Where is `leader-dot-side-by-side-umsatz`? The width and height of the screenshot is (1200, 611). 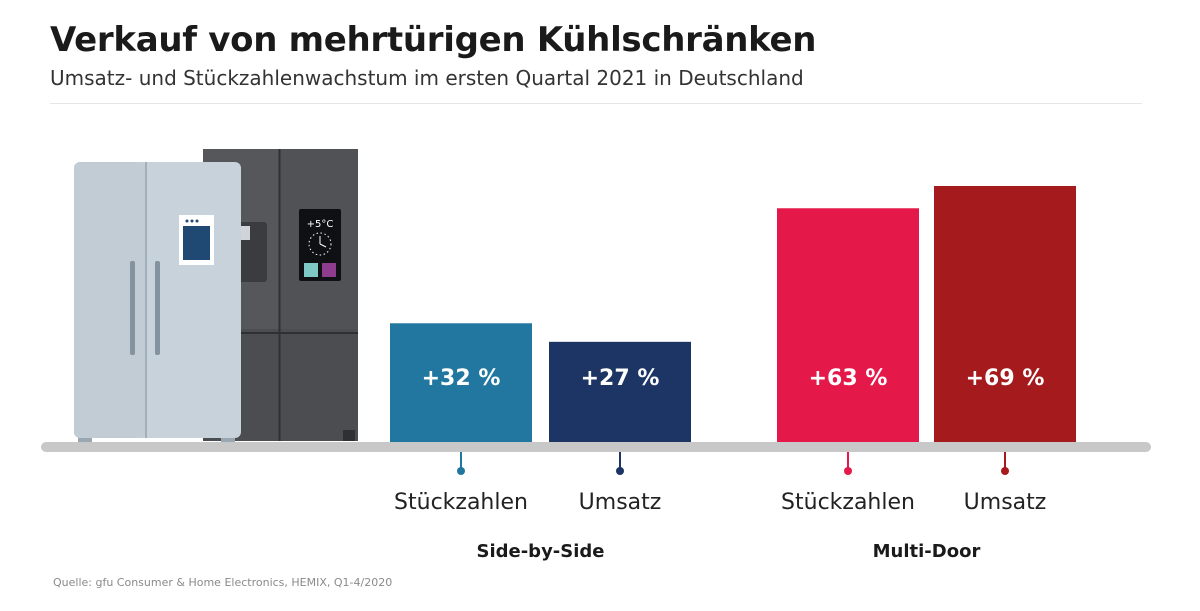 leader-dot-side-by-side-umsatz is located at coordinates (620, 471).